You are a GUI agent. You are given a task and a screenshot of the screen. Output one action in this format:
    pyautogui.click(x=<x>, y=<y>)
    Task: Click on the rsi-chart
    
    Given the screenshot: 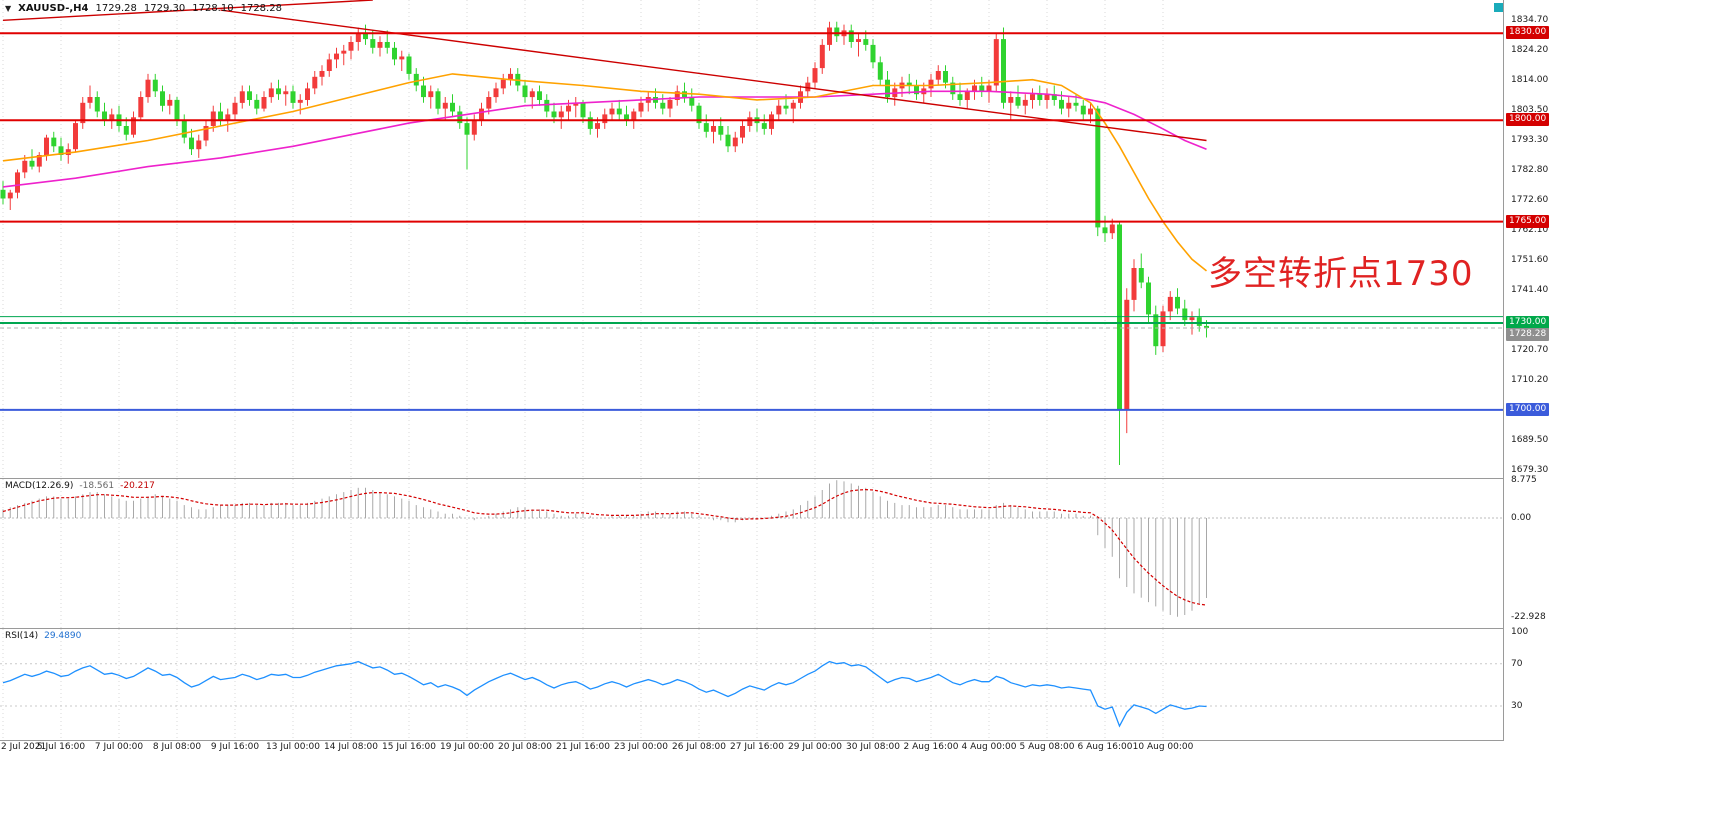 What is the action you would take?
    pyautogui.click(x=751, y=684)
    